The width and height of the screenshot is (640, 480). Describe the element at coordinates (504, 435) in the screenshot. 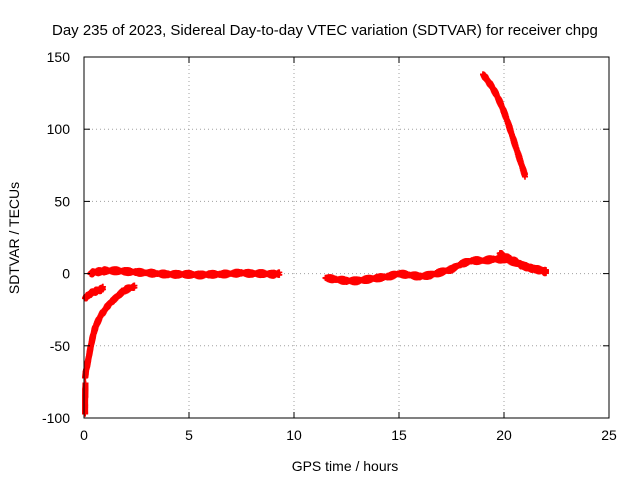

I see `x-tick-label: 20` at that location.